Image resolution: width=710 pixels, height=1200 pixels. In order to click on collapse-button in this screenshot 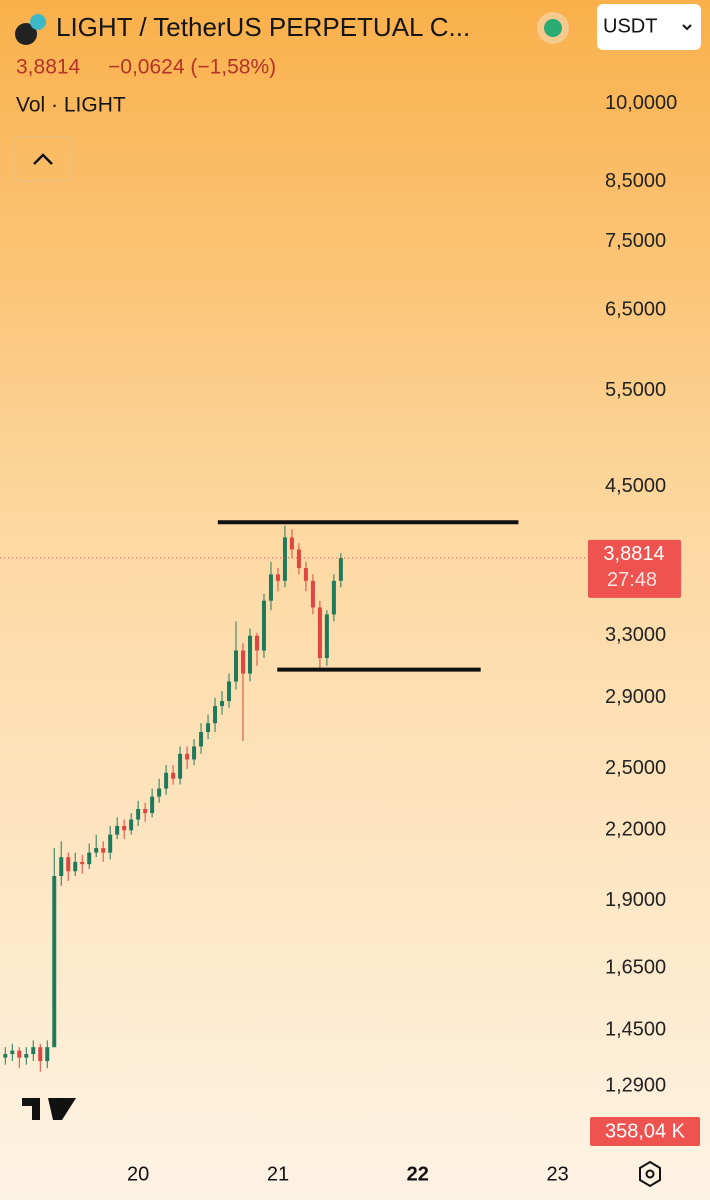, I will do `click(43, 159)`.